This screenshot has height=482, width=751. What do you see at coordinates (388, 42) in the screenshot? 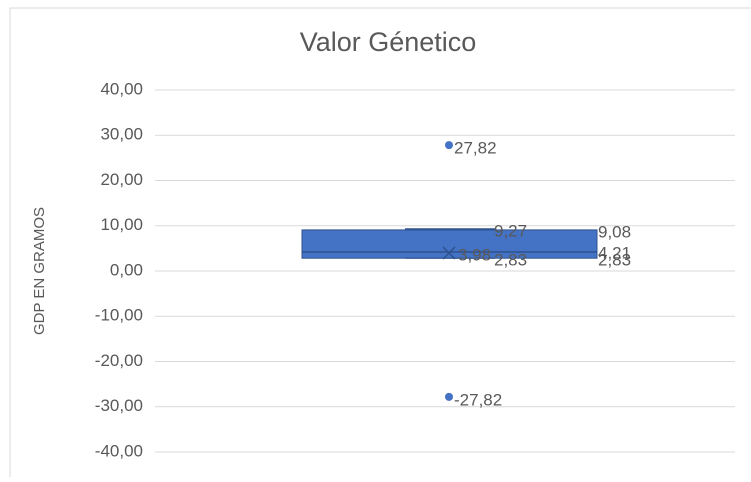
I see `chart-title: Valor Génetico` at bounding box center [388, 42].